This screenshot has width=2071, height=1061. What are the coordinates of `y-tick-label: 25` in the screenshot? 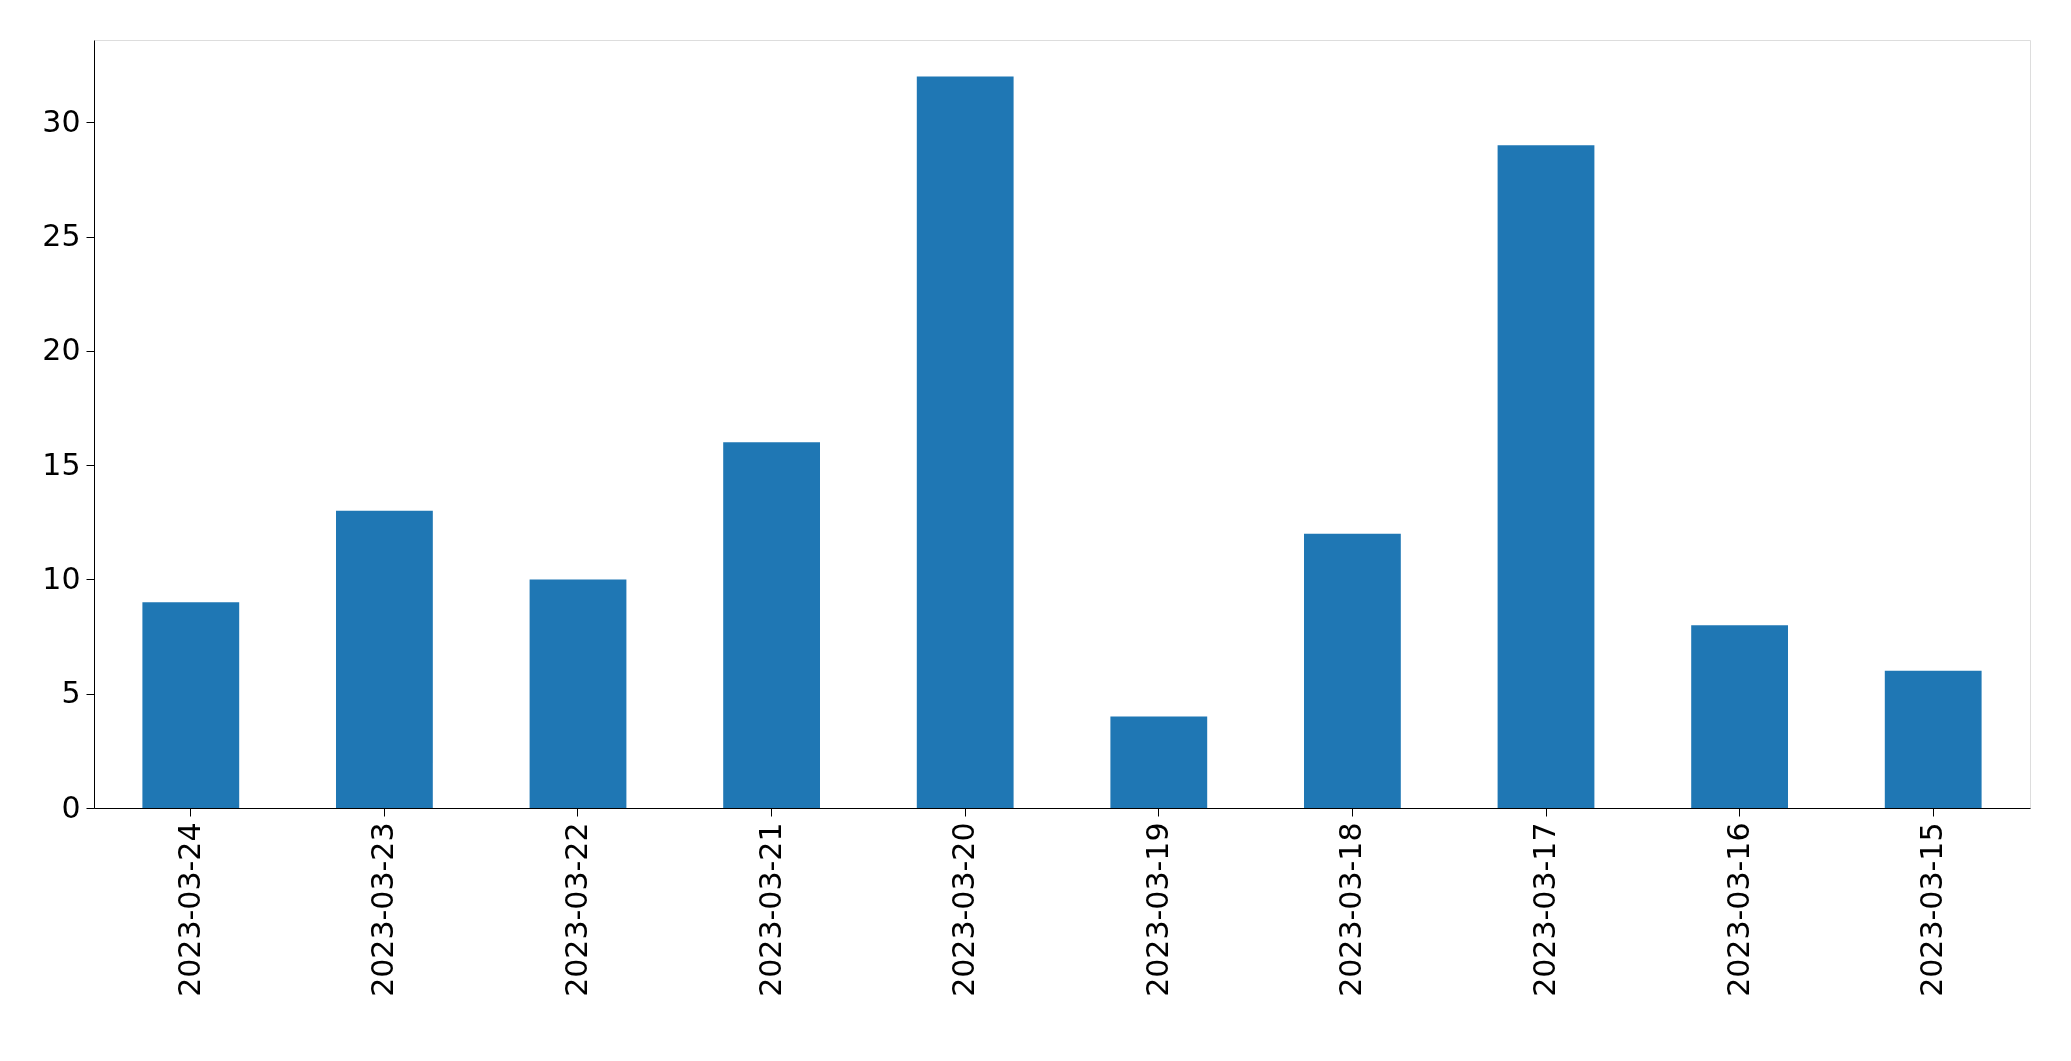 It's located at (61, 236).